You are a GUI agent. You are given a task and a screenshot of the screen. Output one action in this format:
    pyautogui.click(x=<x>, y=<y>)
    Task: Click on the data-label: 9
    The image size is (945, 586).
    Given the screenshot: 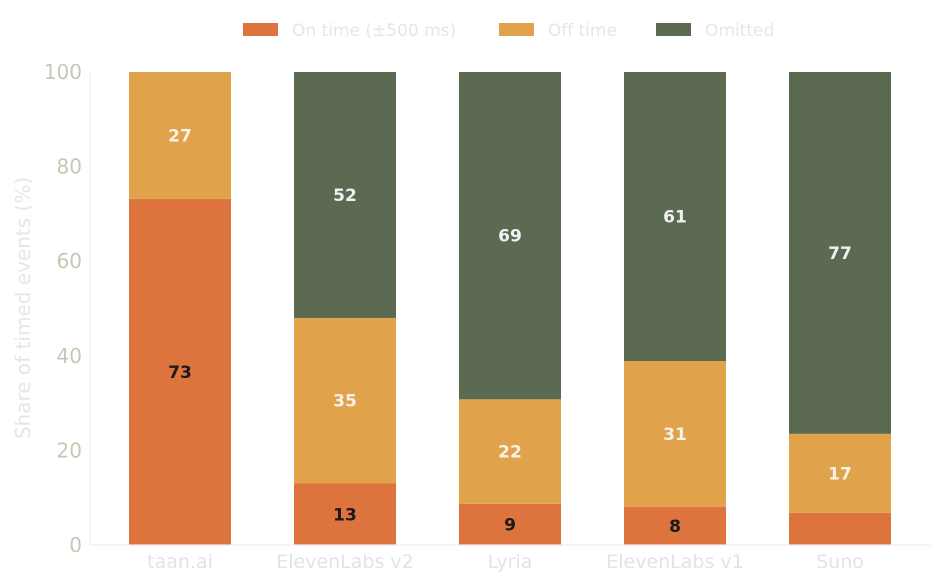 What is the action you would take?
    pyautogui.click(x=510, y=525)
    